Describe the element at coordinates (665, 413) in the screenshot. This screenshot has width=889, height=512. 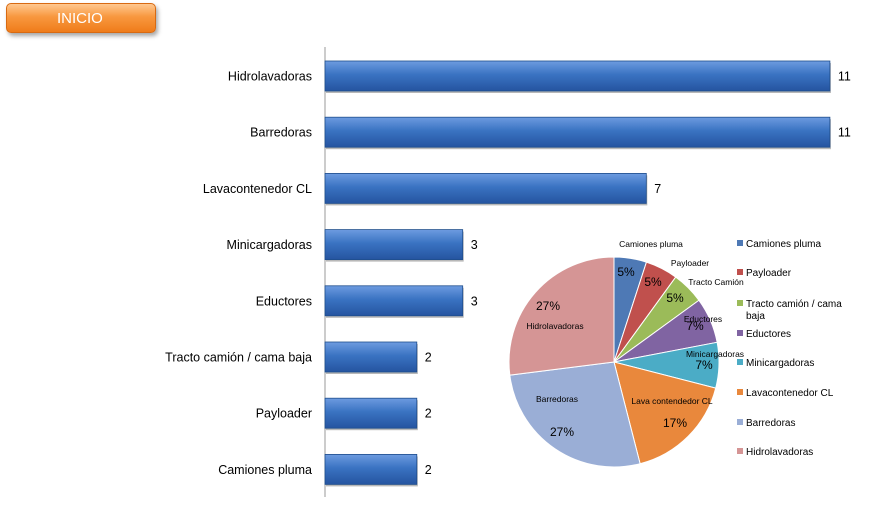
I see `pie-slice-lava-contendedor-cl` at that location.